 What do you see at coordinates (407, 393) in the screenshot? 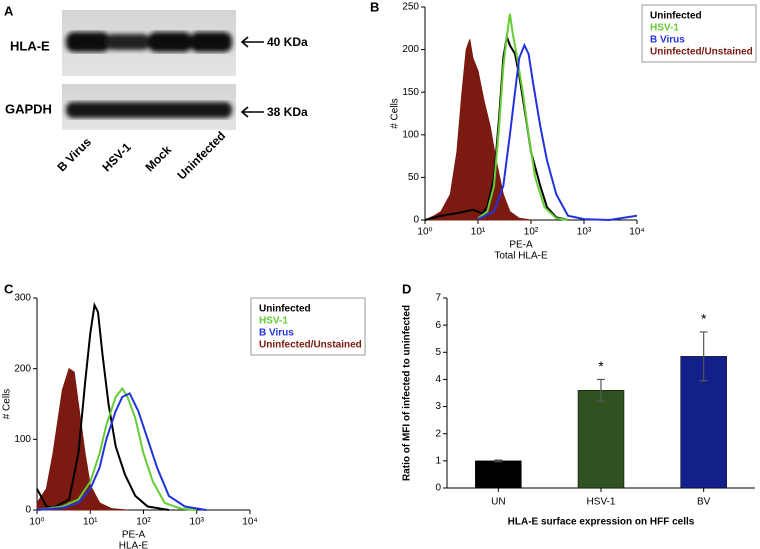
I see `y-axis-label: Ratio of MFI of infected to uninfected` at bounding box center [407, 393].